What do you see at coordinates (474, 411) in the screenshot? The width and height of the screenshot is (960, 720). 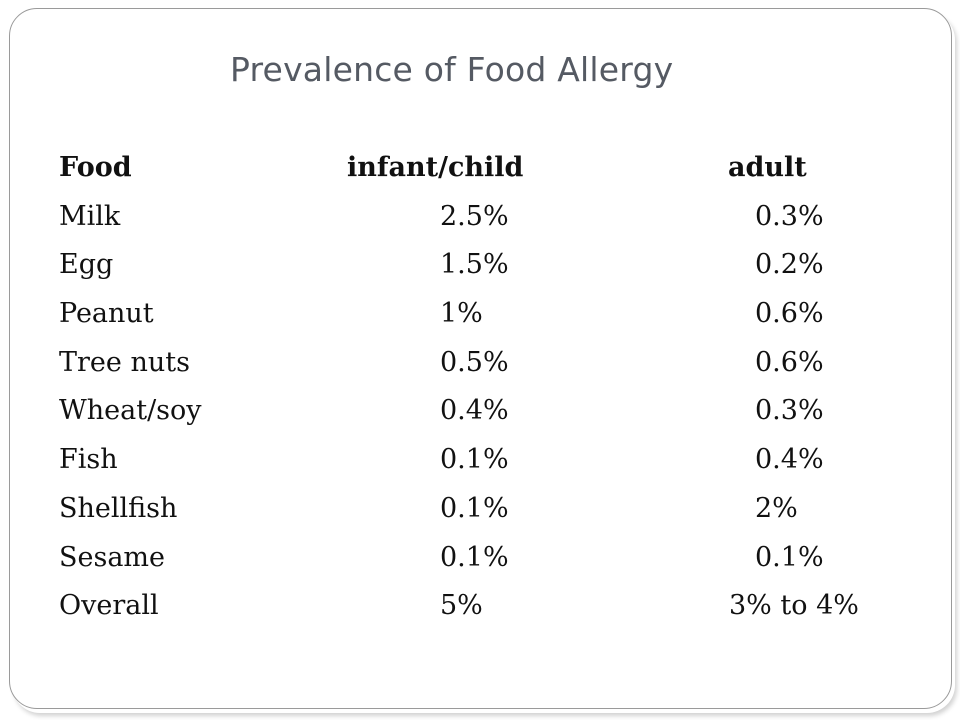 I see `child-value-cell: 0.4%` at bounding box center [474, 411].